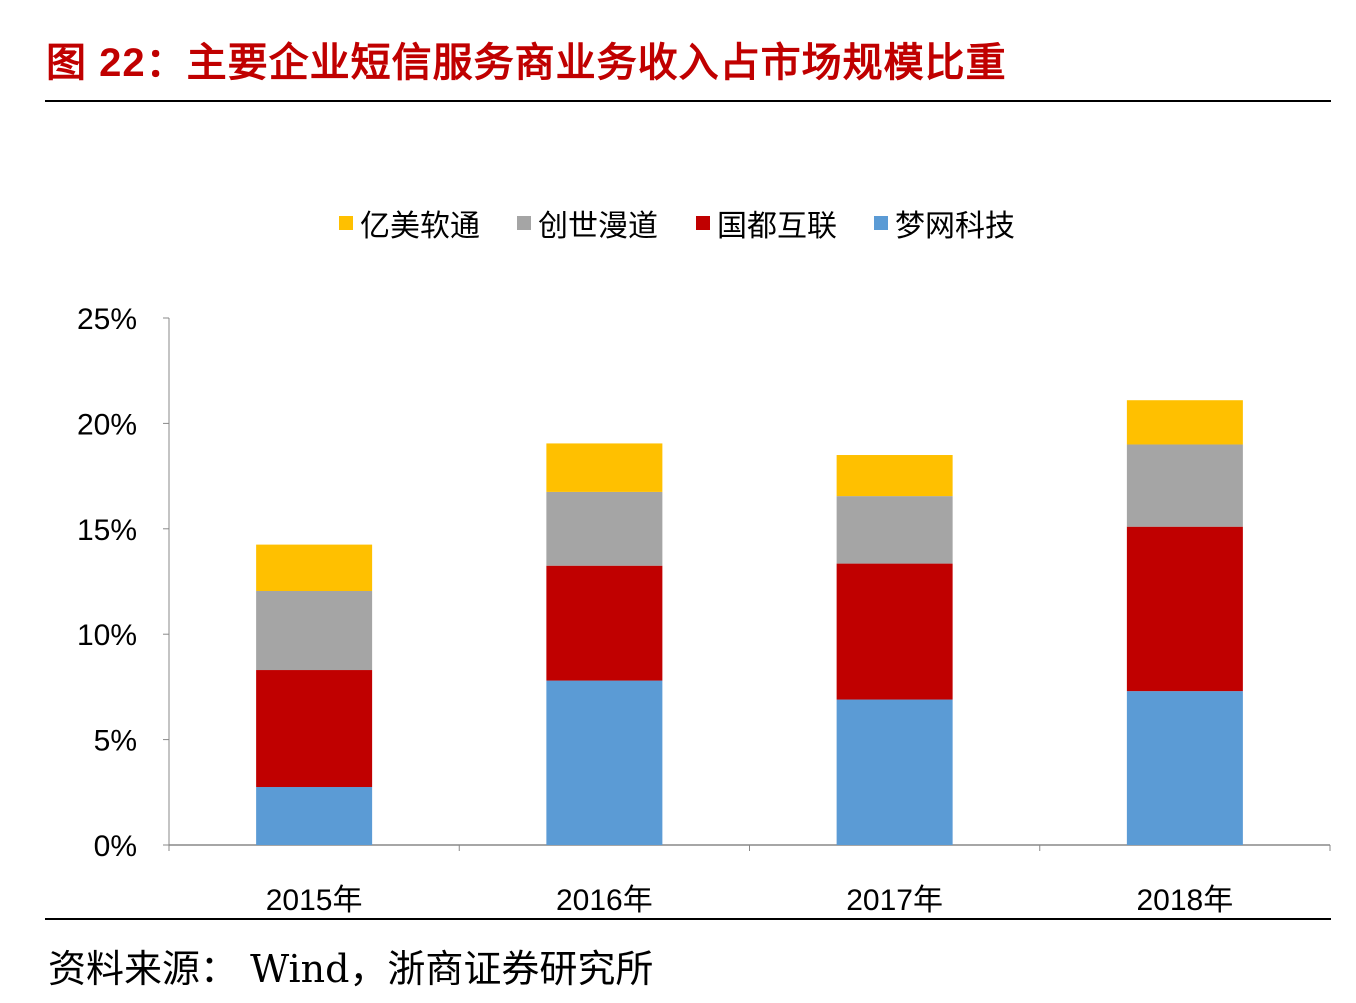 Image resolution: width=1356 pixels, height=1003 pixels. Describe the element at coordinates (526, 63) in the screenshot. I see `figure-title: 图 22：主要企业短信服务商业务收入占市场规模比重` at that location.